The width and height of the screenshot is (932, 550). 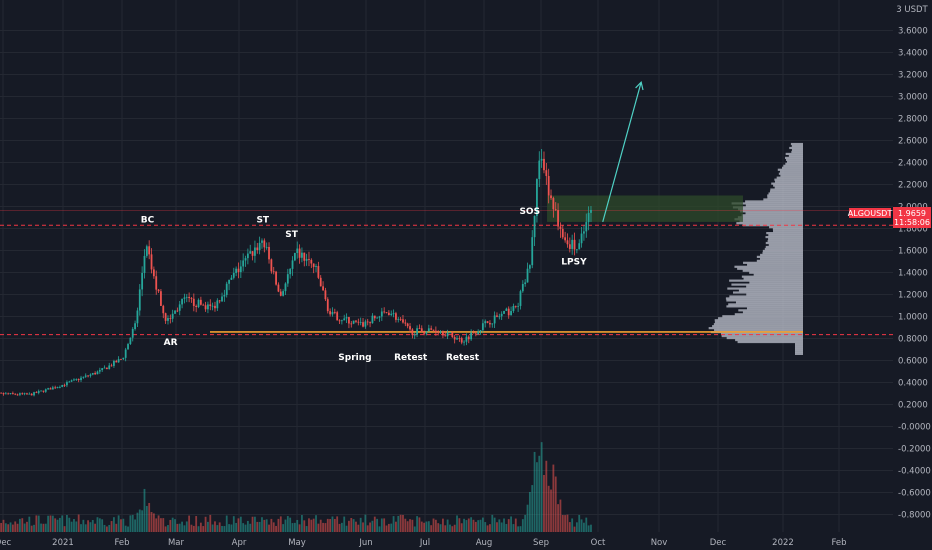 What do you see at coordinates (121, 543) in the screenshot?
I see `time-tick-label: Feb` at bounding box center [121, 543].